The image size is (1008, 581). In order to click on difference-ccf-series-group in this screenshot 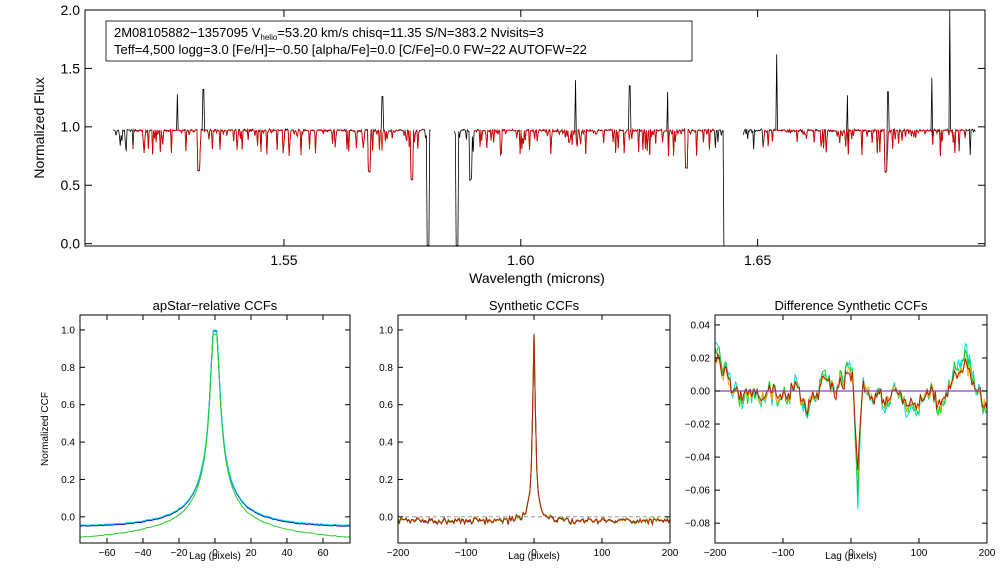, I will do `click(851, 425)`.